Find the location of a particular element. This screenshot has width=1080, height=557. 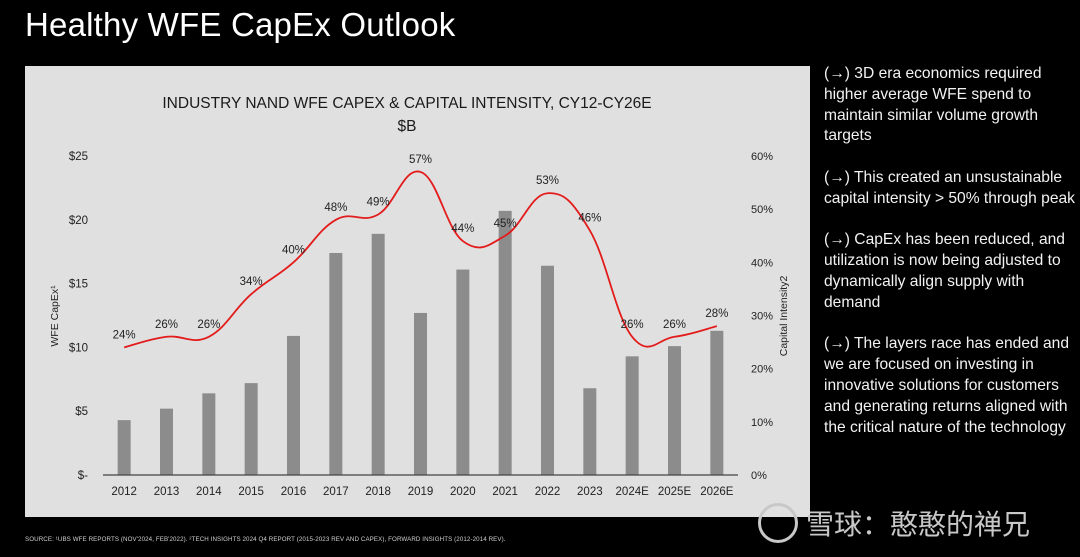

x-tick-label: 2023 is located at coordinates (590, 492).